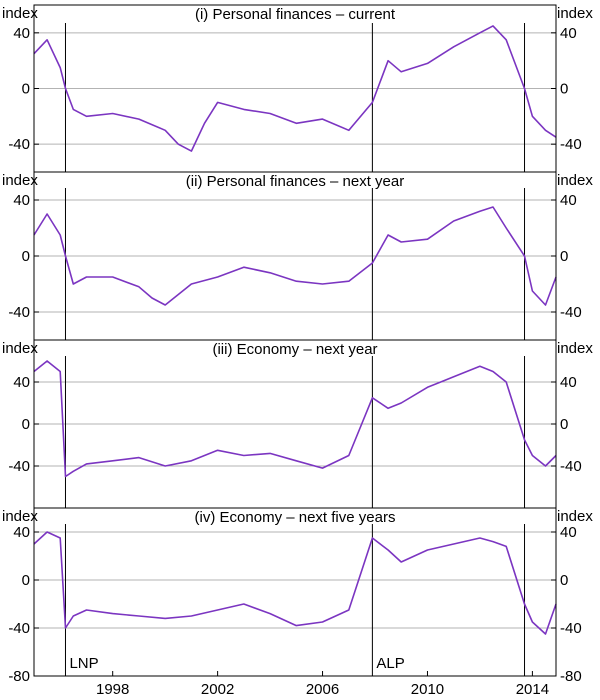 The width and height of the screenshot is (600, 700). Describe the element at coordinates (217, 689) in the screenshot. I see `x-tick-label: 2002` at that location.